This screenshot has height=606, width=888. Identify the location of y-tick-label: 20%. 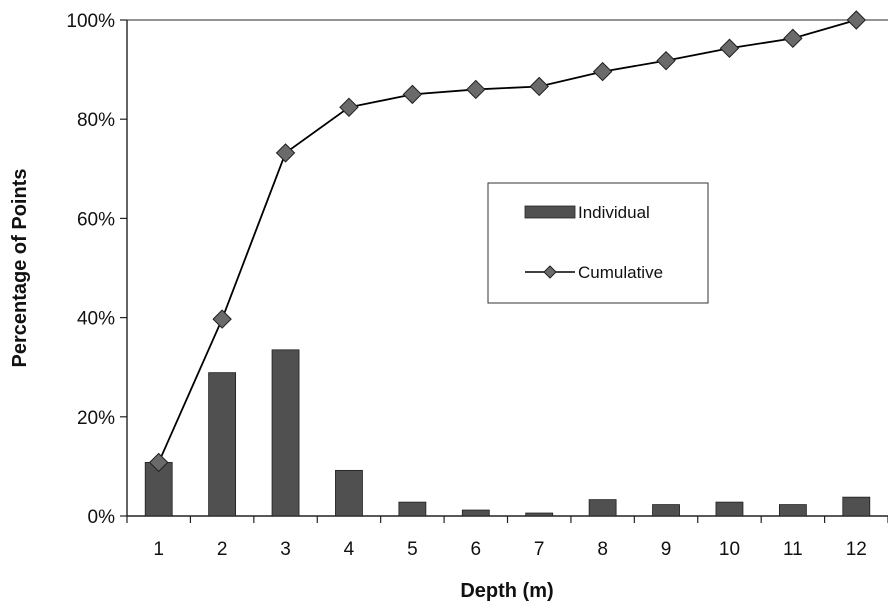
(96, 418).